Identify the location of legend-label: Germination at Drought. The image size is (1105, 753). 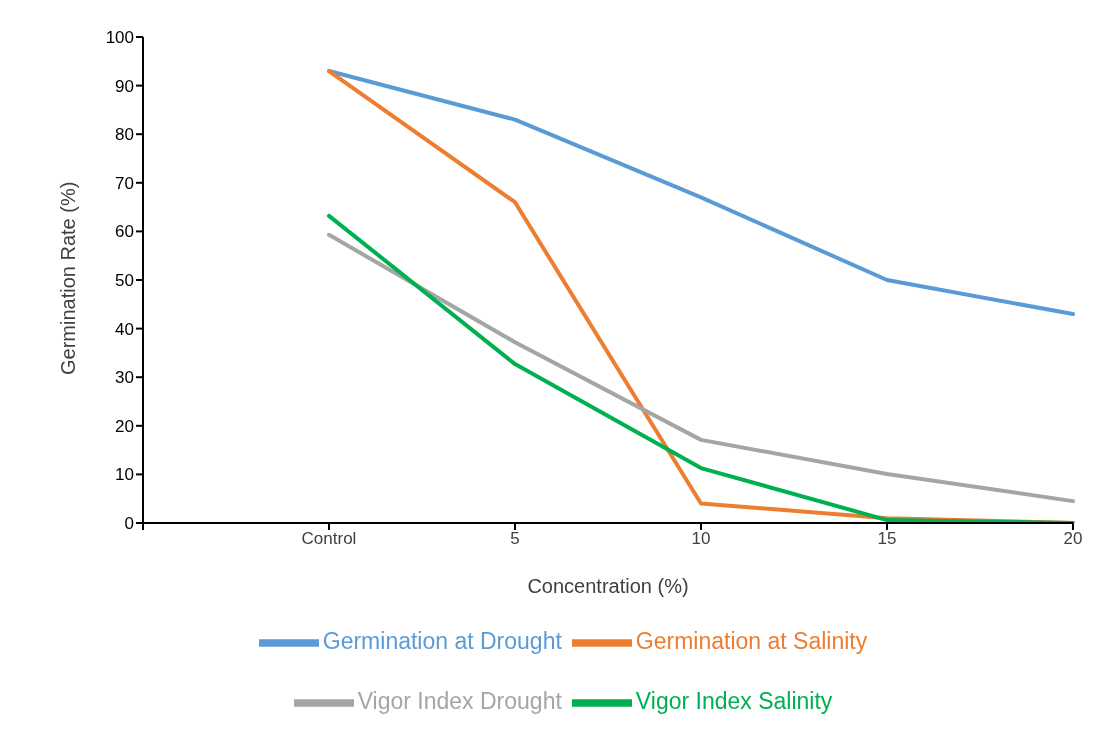
(442, 641).